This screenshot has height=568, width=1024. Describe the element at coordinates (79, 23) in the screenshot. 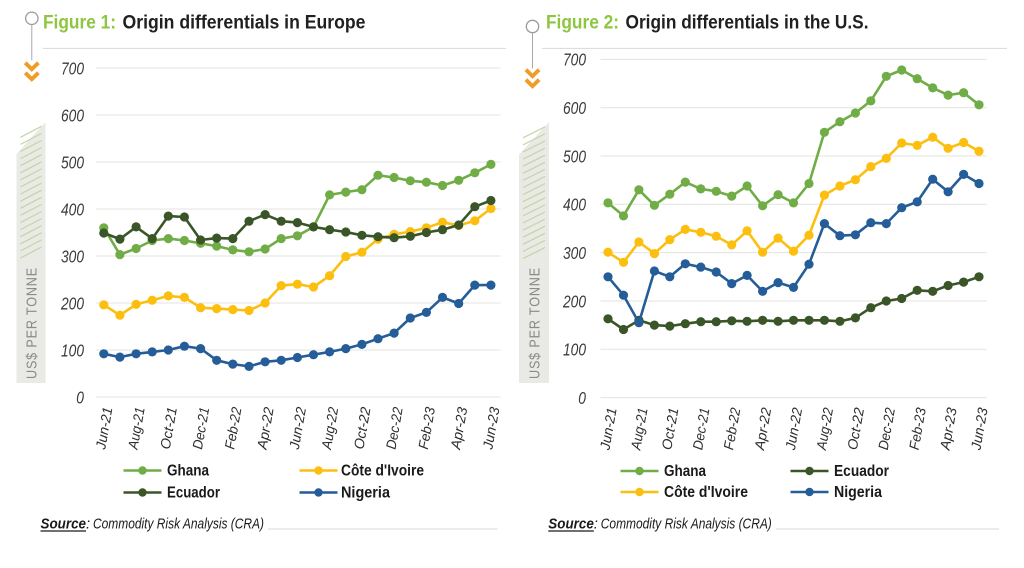

I see `svg-text: Figure 1:` at that location.